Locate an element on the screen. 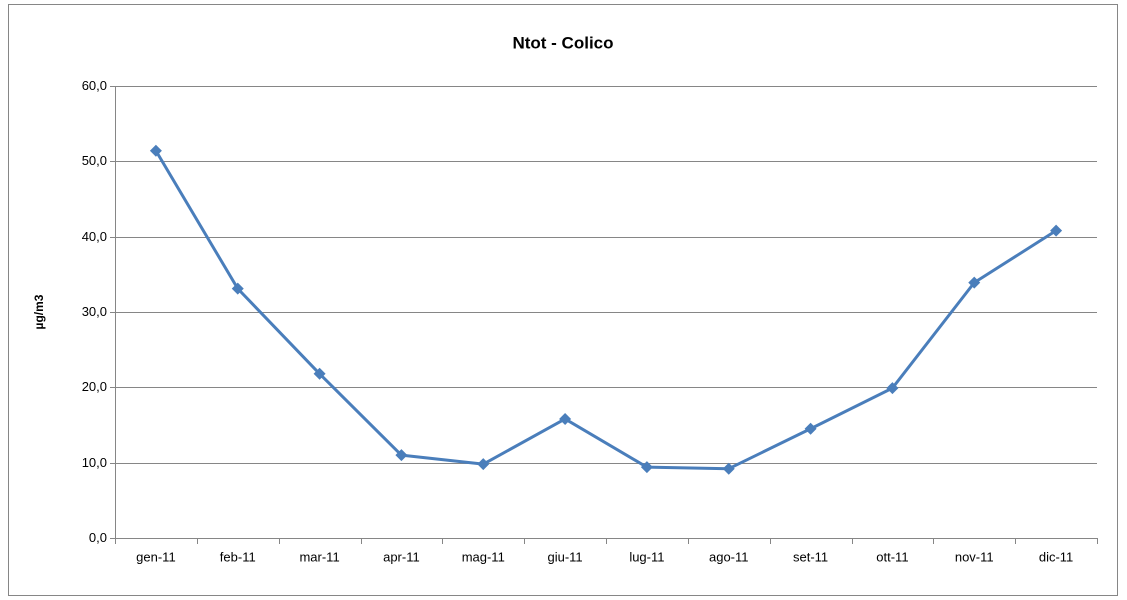 Image resolution: width=1127 pixels, height=600 pixels. y-tick-label: 0,0 is located at coordinates (98, 537).